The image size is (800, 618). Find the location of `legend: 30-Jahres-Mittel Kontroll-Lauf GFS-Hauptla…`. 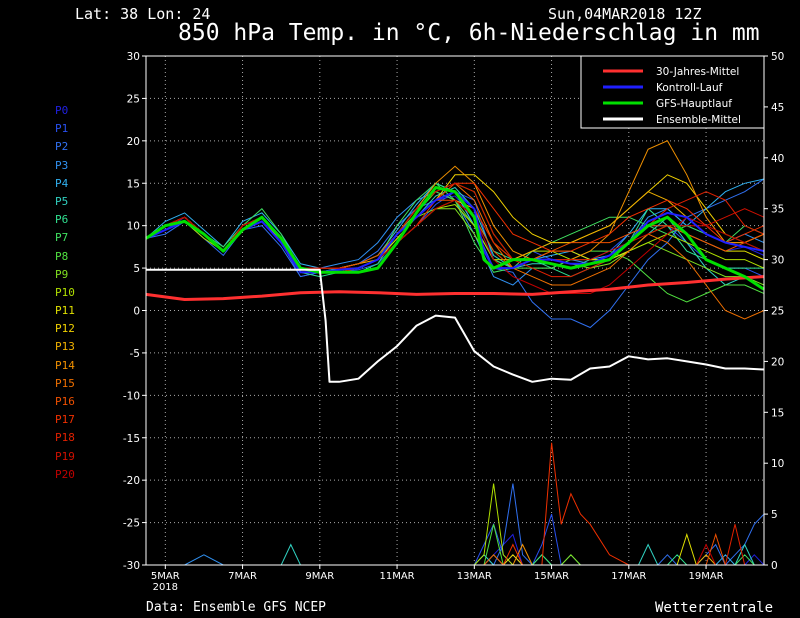

legend: 30-Jahres-Mittel Kontroll-Lauf GFS-Hauptla… is located at coordinates (672, 92).